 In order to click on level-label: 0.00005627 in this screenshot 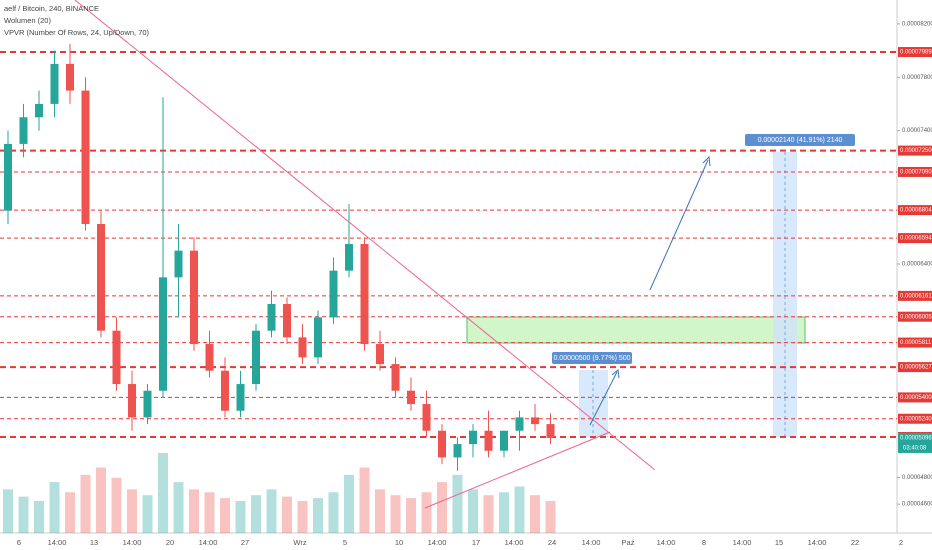, I will do `click(916, 368)`.